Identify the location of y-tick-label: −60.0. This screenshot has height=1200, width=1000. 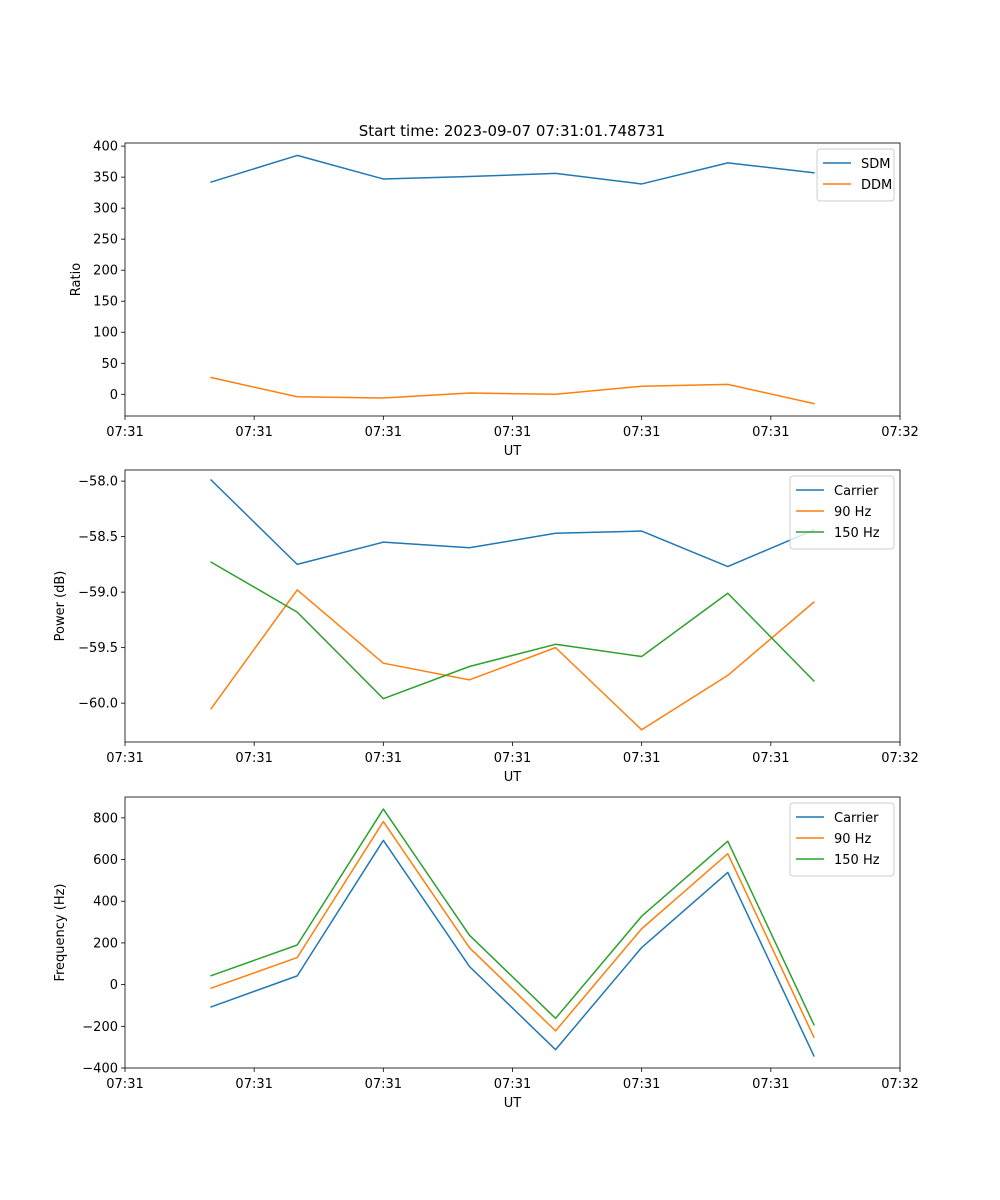
(98, 704).